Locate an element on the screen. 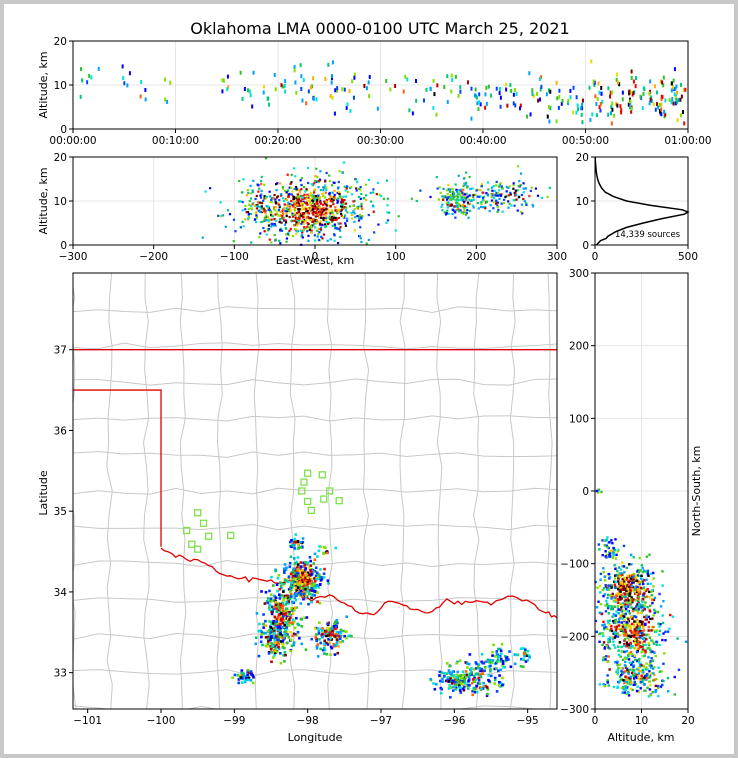 Image resolution: width=738 pixels, height=758 pixels. x-tick-label: 00:00:00 is located at coordinates (72, 141).